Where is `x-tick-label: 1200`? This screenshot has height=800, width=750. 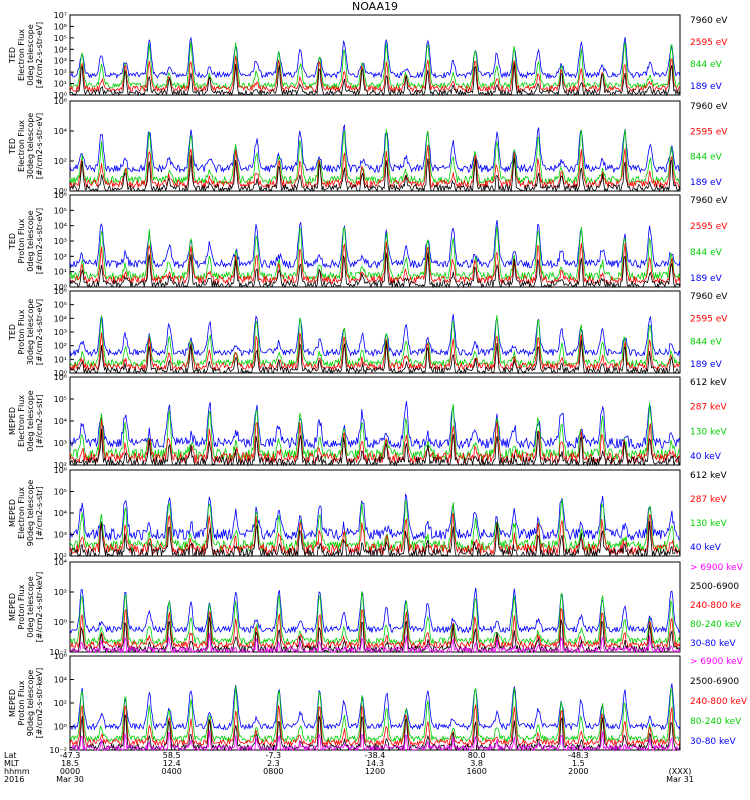
x-tick-label: 1200 is located at coordinates (375, 771).